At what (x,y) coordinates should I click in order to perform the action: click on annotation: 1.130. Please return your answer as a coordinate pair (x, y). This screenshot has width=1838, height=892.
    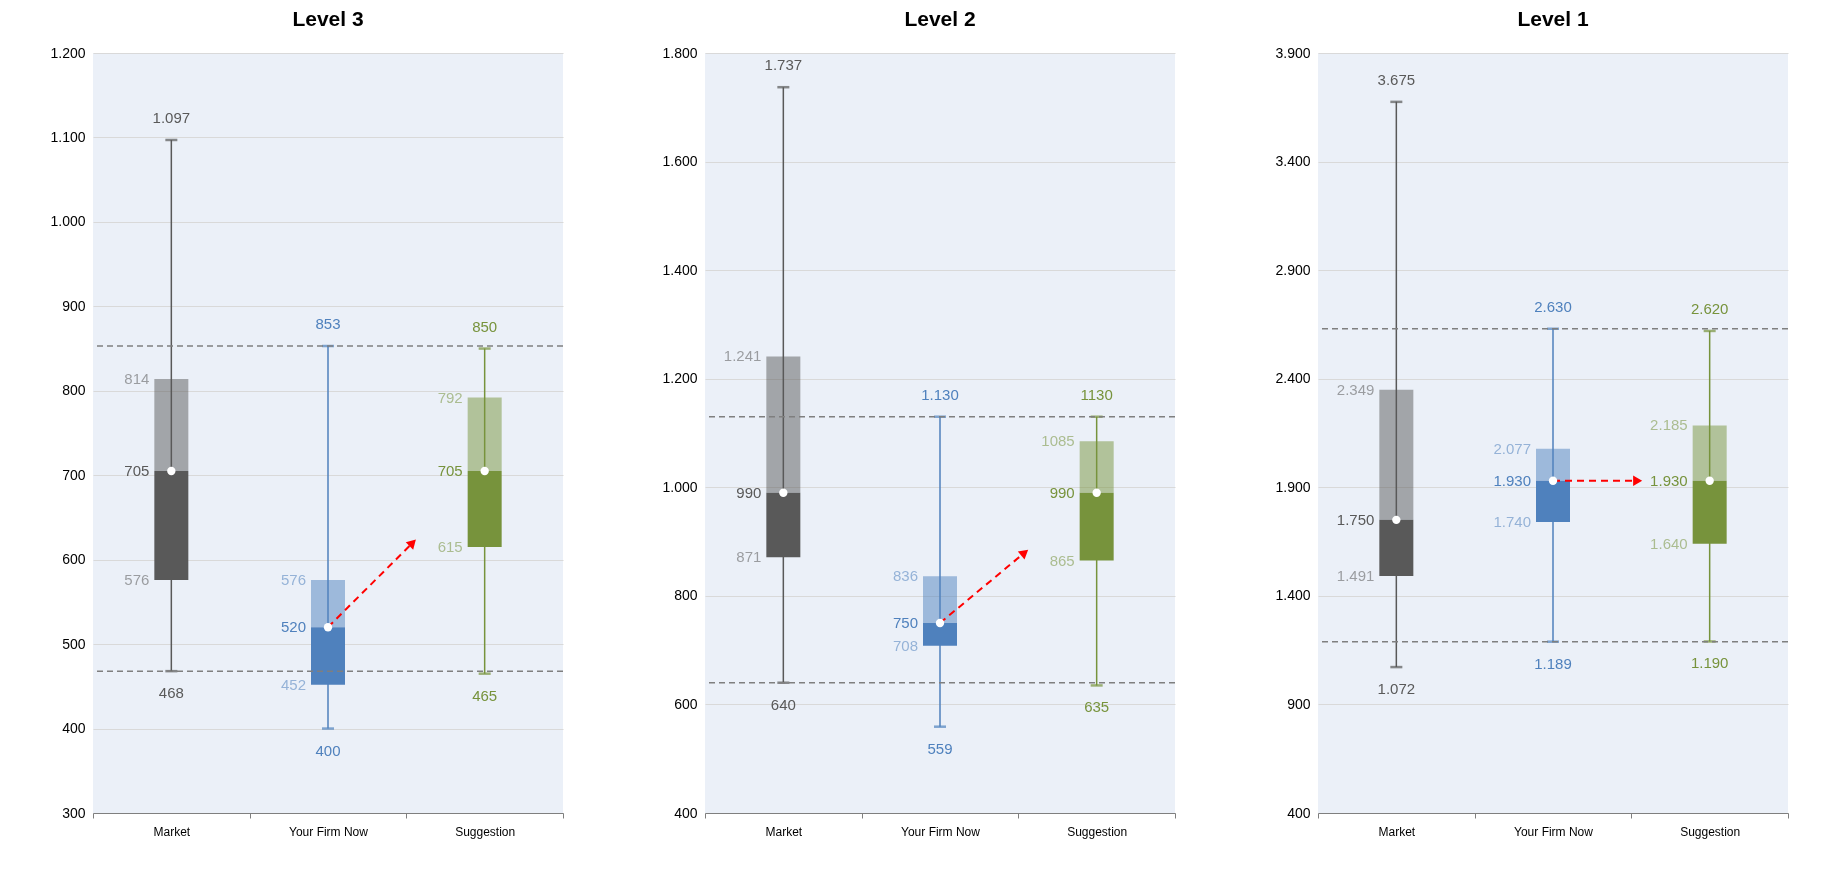
    Looking at the image, I should click on (940, 394).